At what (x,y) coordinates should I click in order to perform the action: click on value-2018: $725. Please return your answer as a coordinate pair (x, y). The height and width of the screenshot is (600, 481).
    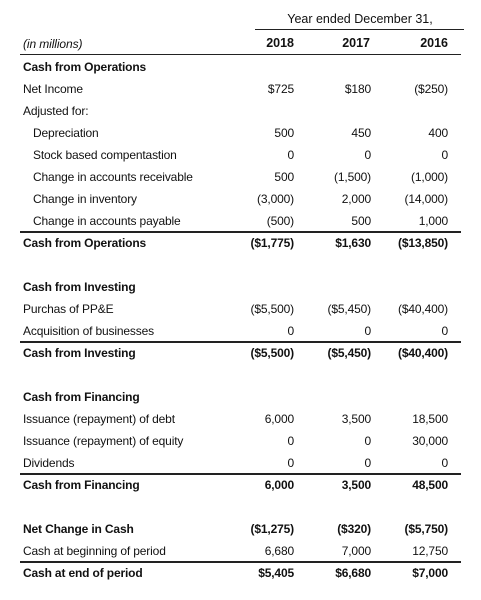
    Looking at the image, I should click on (280, 89).